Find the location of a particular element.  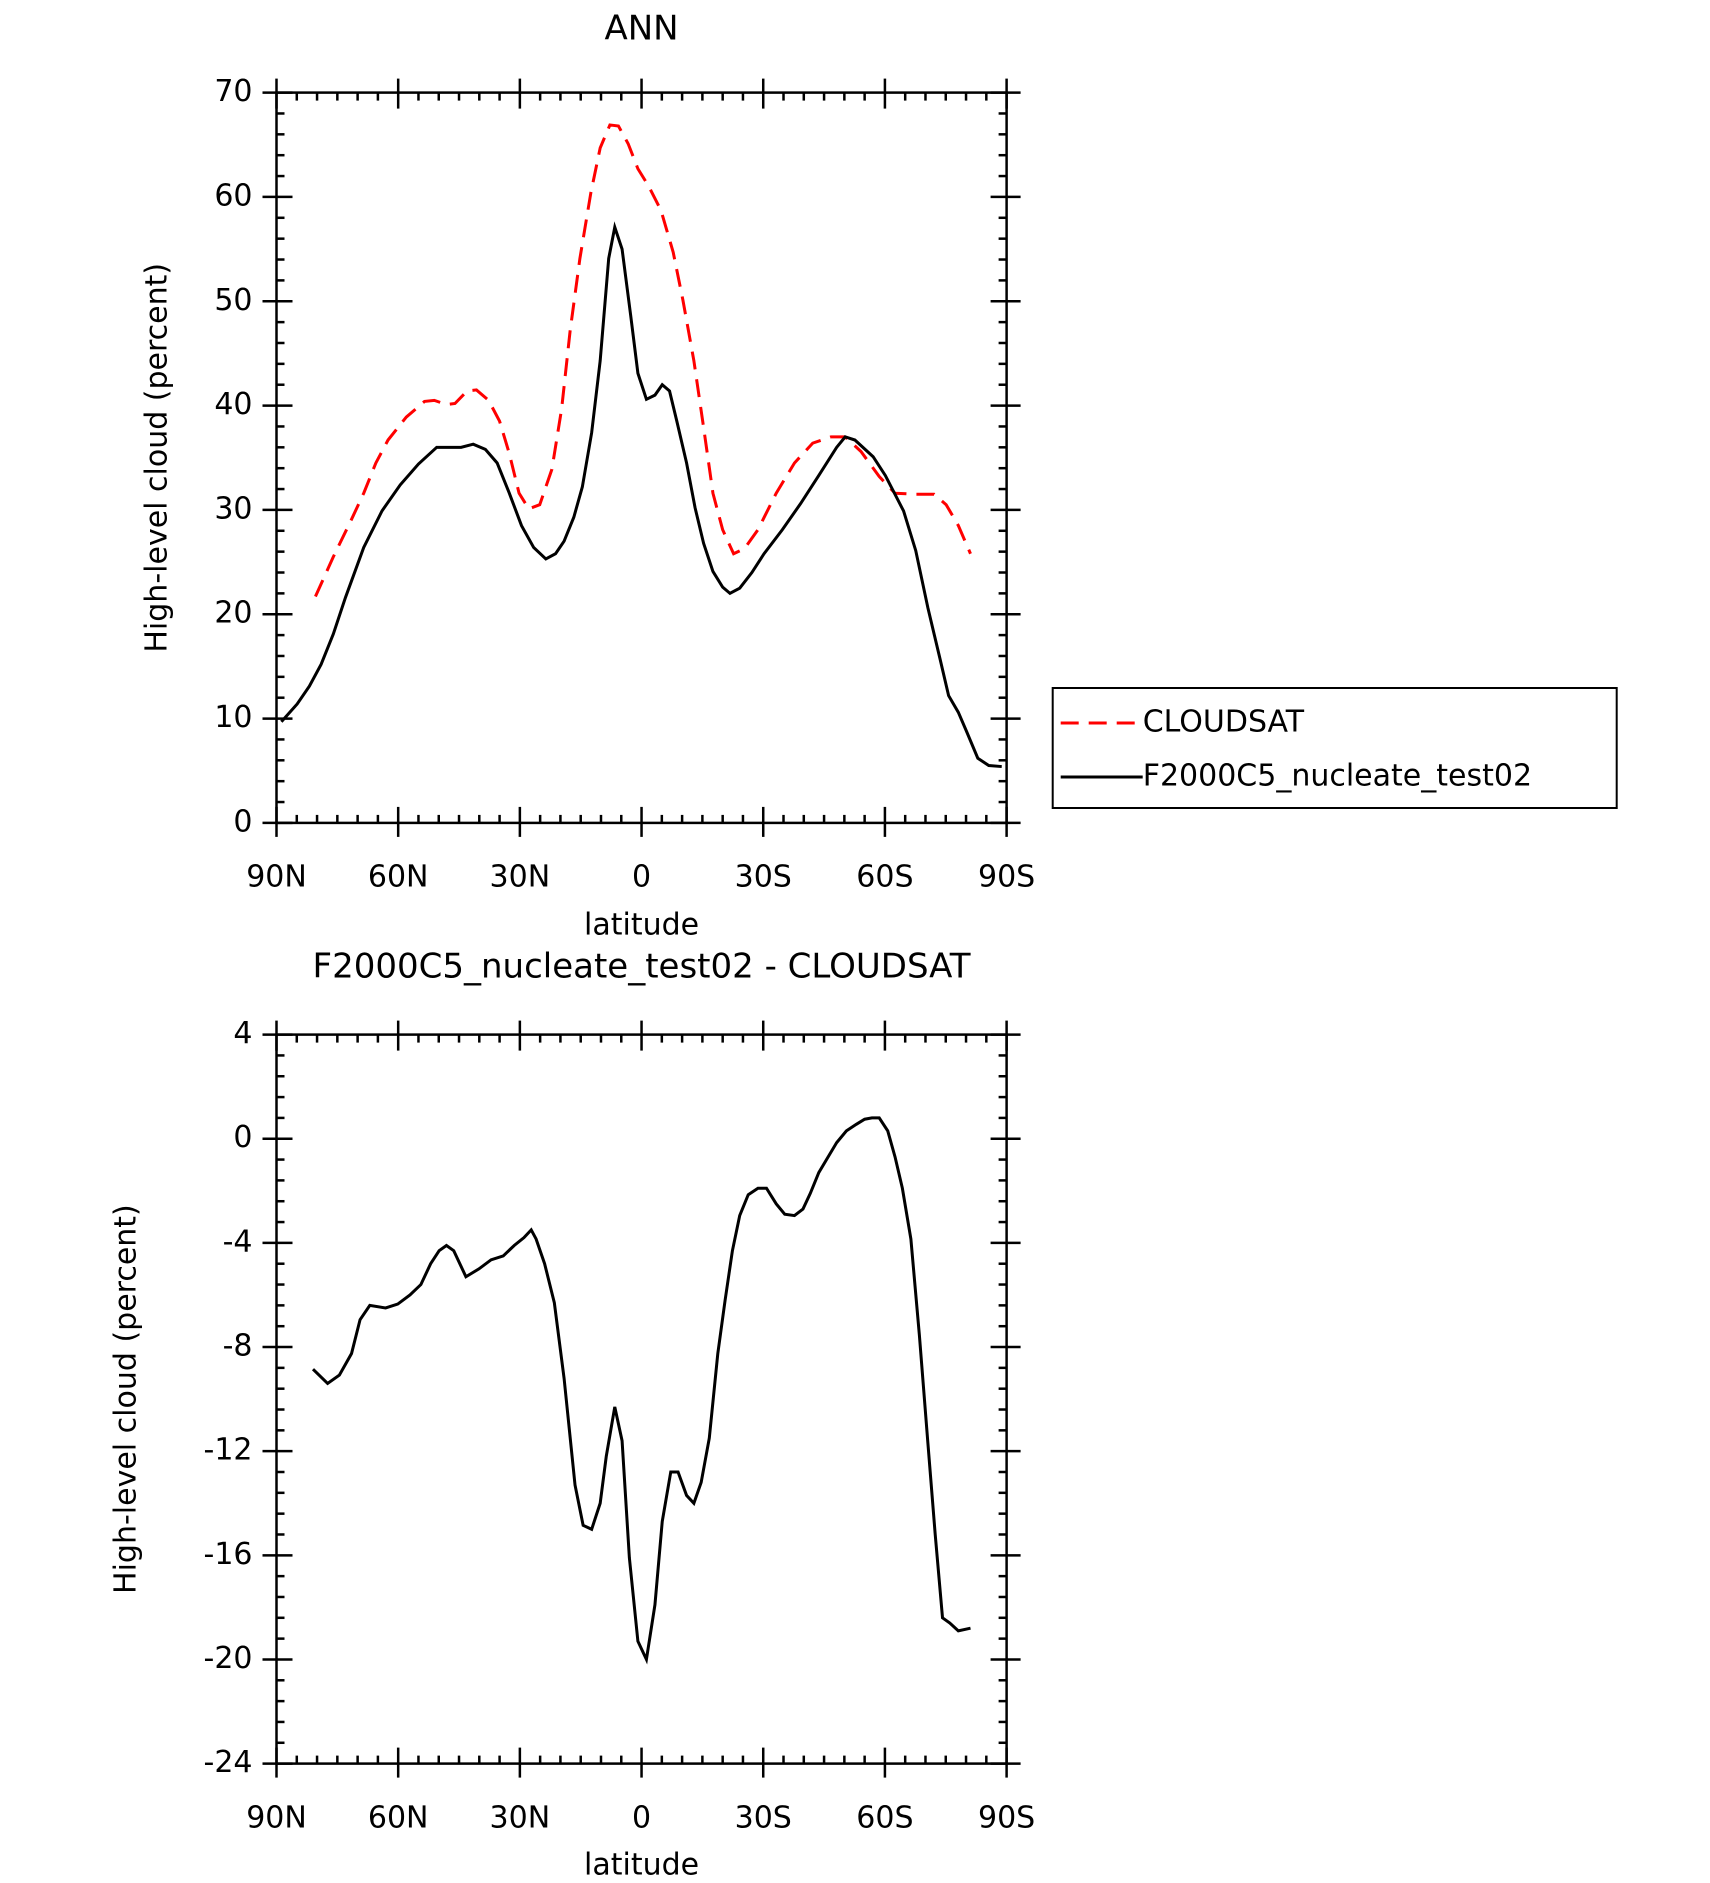

y-tick-label: -12 is located at coordinates (228, 1450).